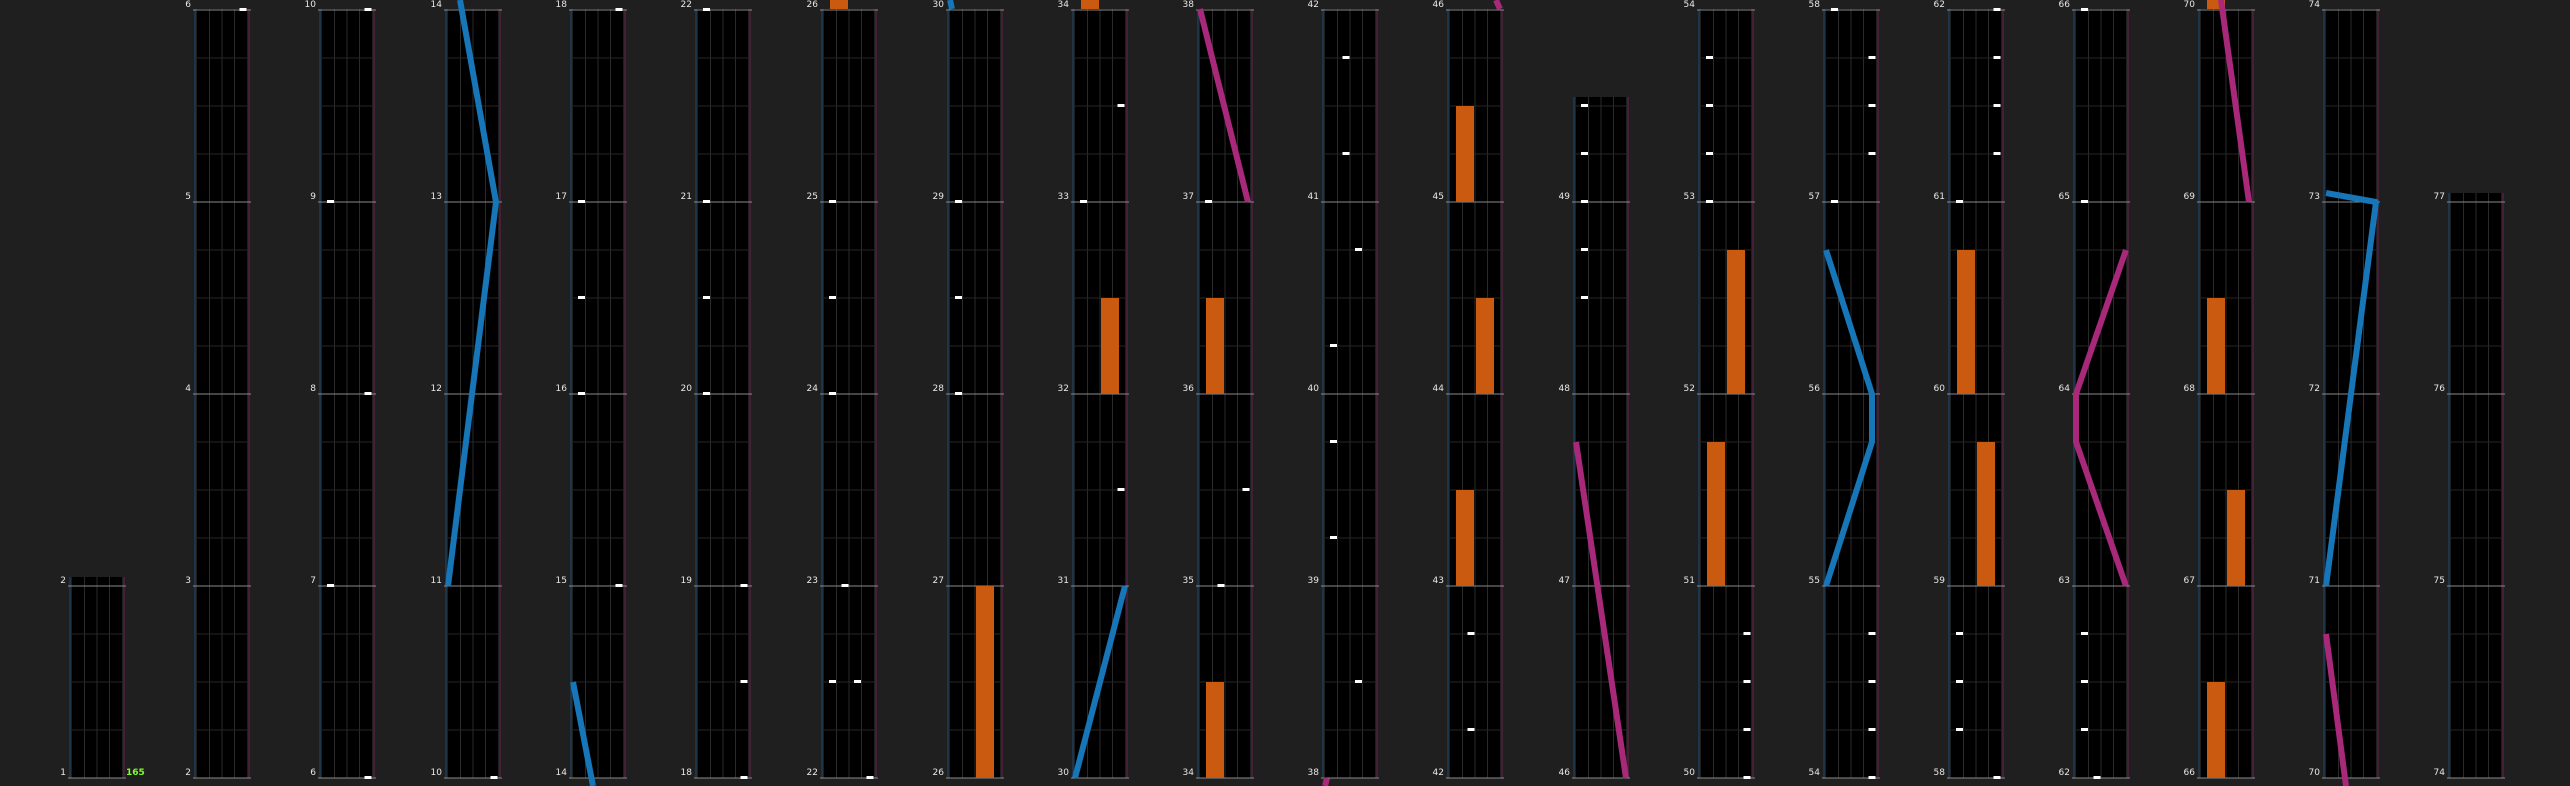 This screenshot has height=786, width=2570. I want to click on measure-number: 77, so click(2439, 197).